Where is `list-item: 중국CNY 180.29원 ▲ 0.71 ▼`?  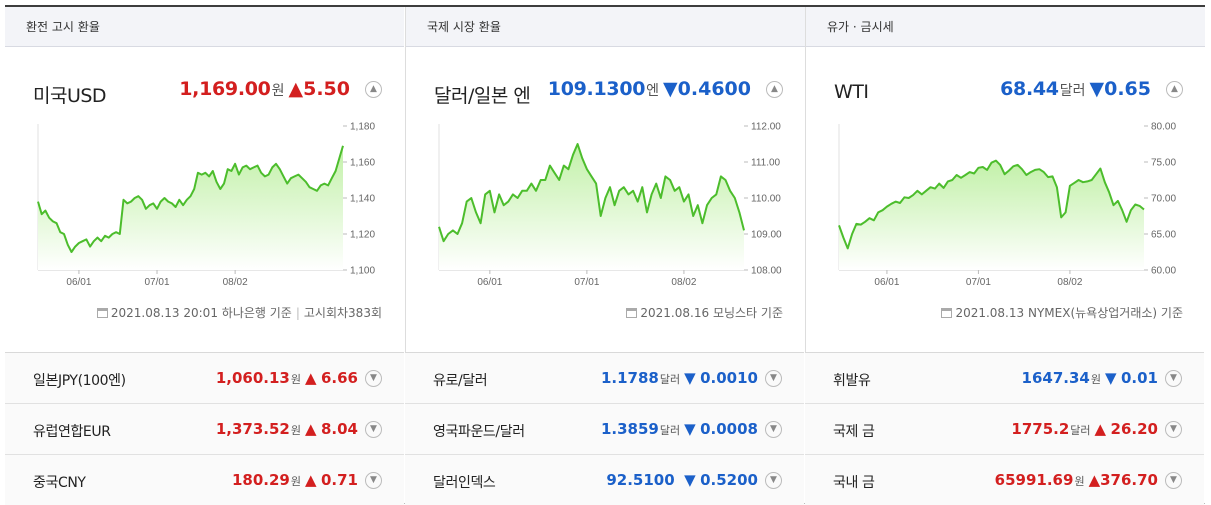 list-item: 중국CNY 180.29원 ▲ 0.71 ▼ is located at coordinates (204, 479).